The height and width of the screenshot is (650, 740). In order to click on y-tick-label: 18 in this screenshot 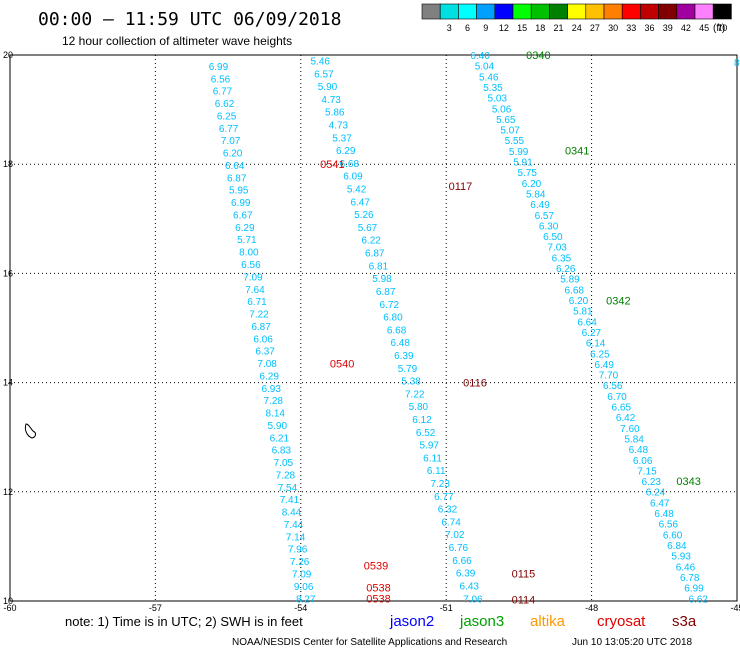, I will do `click(8, 164)`.